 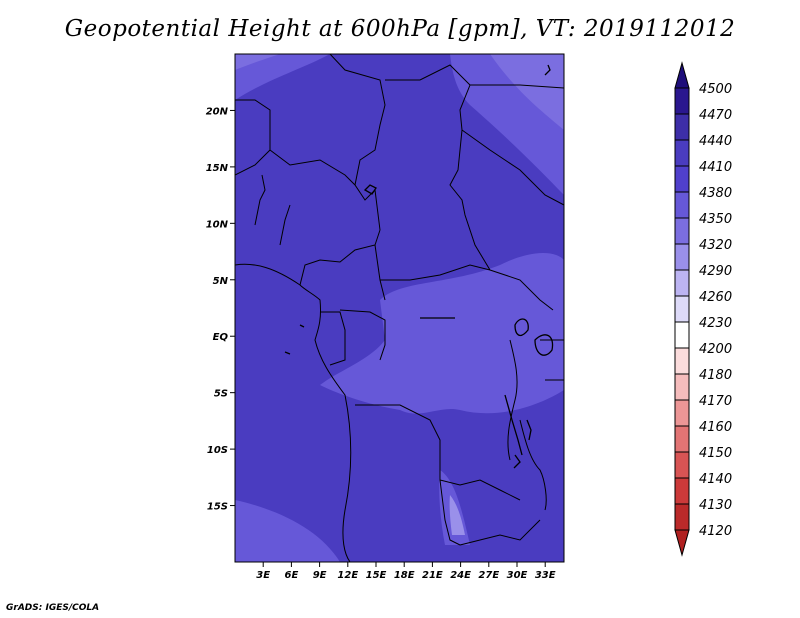 What do you see at coordinates (217, 507) in the screenshot?
I see `lat-tick-label: 15S` at bounding box center [217, 507].